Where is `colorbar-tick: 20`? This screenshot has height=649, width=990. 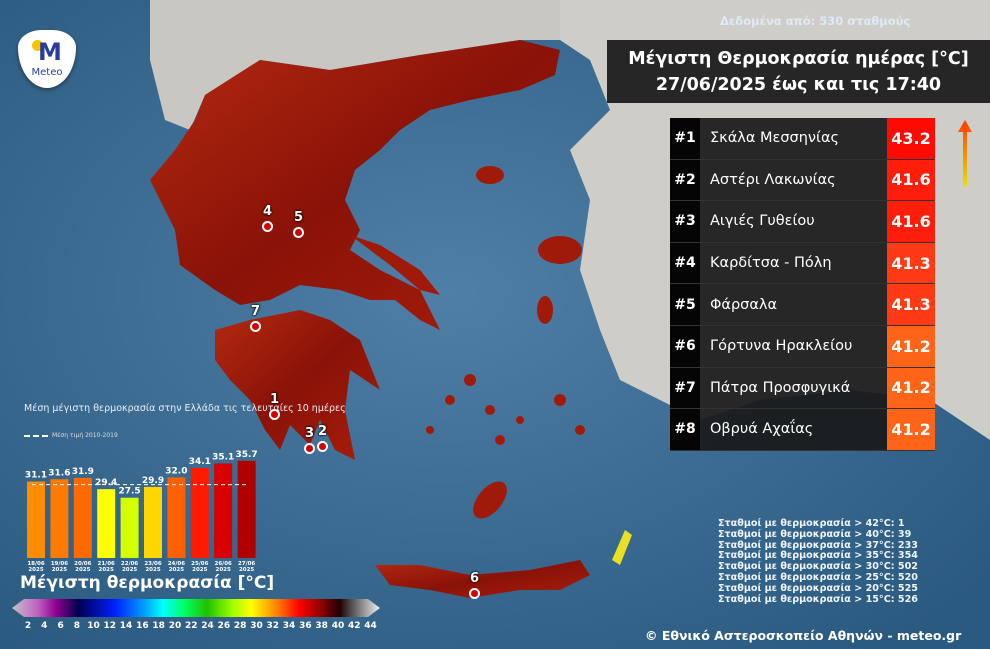
colorbar-tick: 20 is located at coordinates (175, 626).